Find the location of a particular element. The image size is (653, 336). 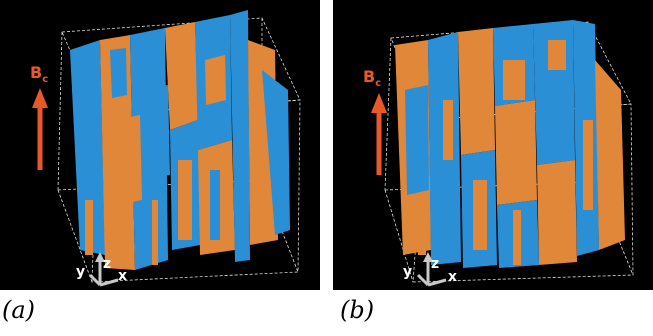

caption-a: (a) is located at coordinates (19, 310).